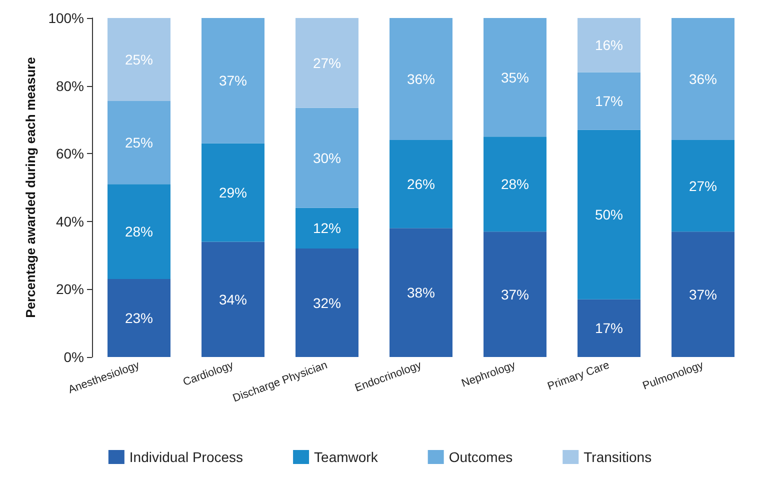 The height and width of the screenshot is (477, 760). What do you see at coordinates (70, 221) in the screenshot?
I see `y-tick-label: 40%` at bounding box center [70, 221].